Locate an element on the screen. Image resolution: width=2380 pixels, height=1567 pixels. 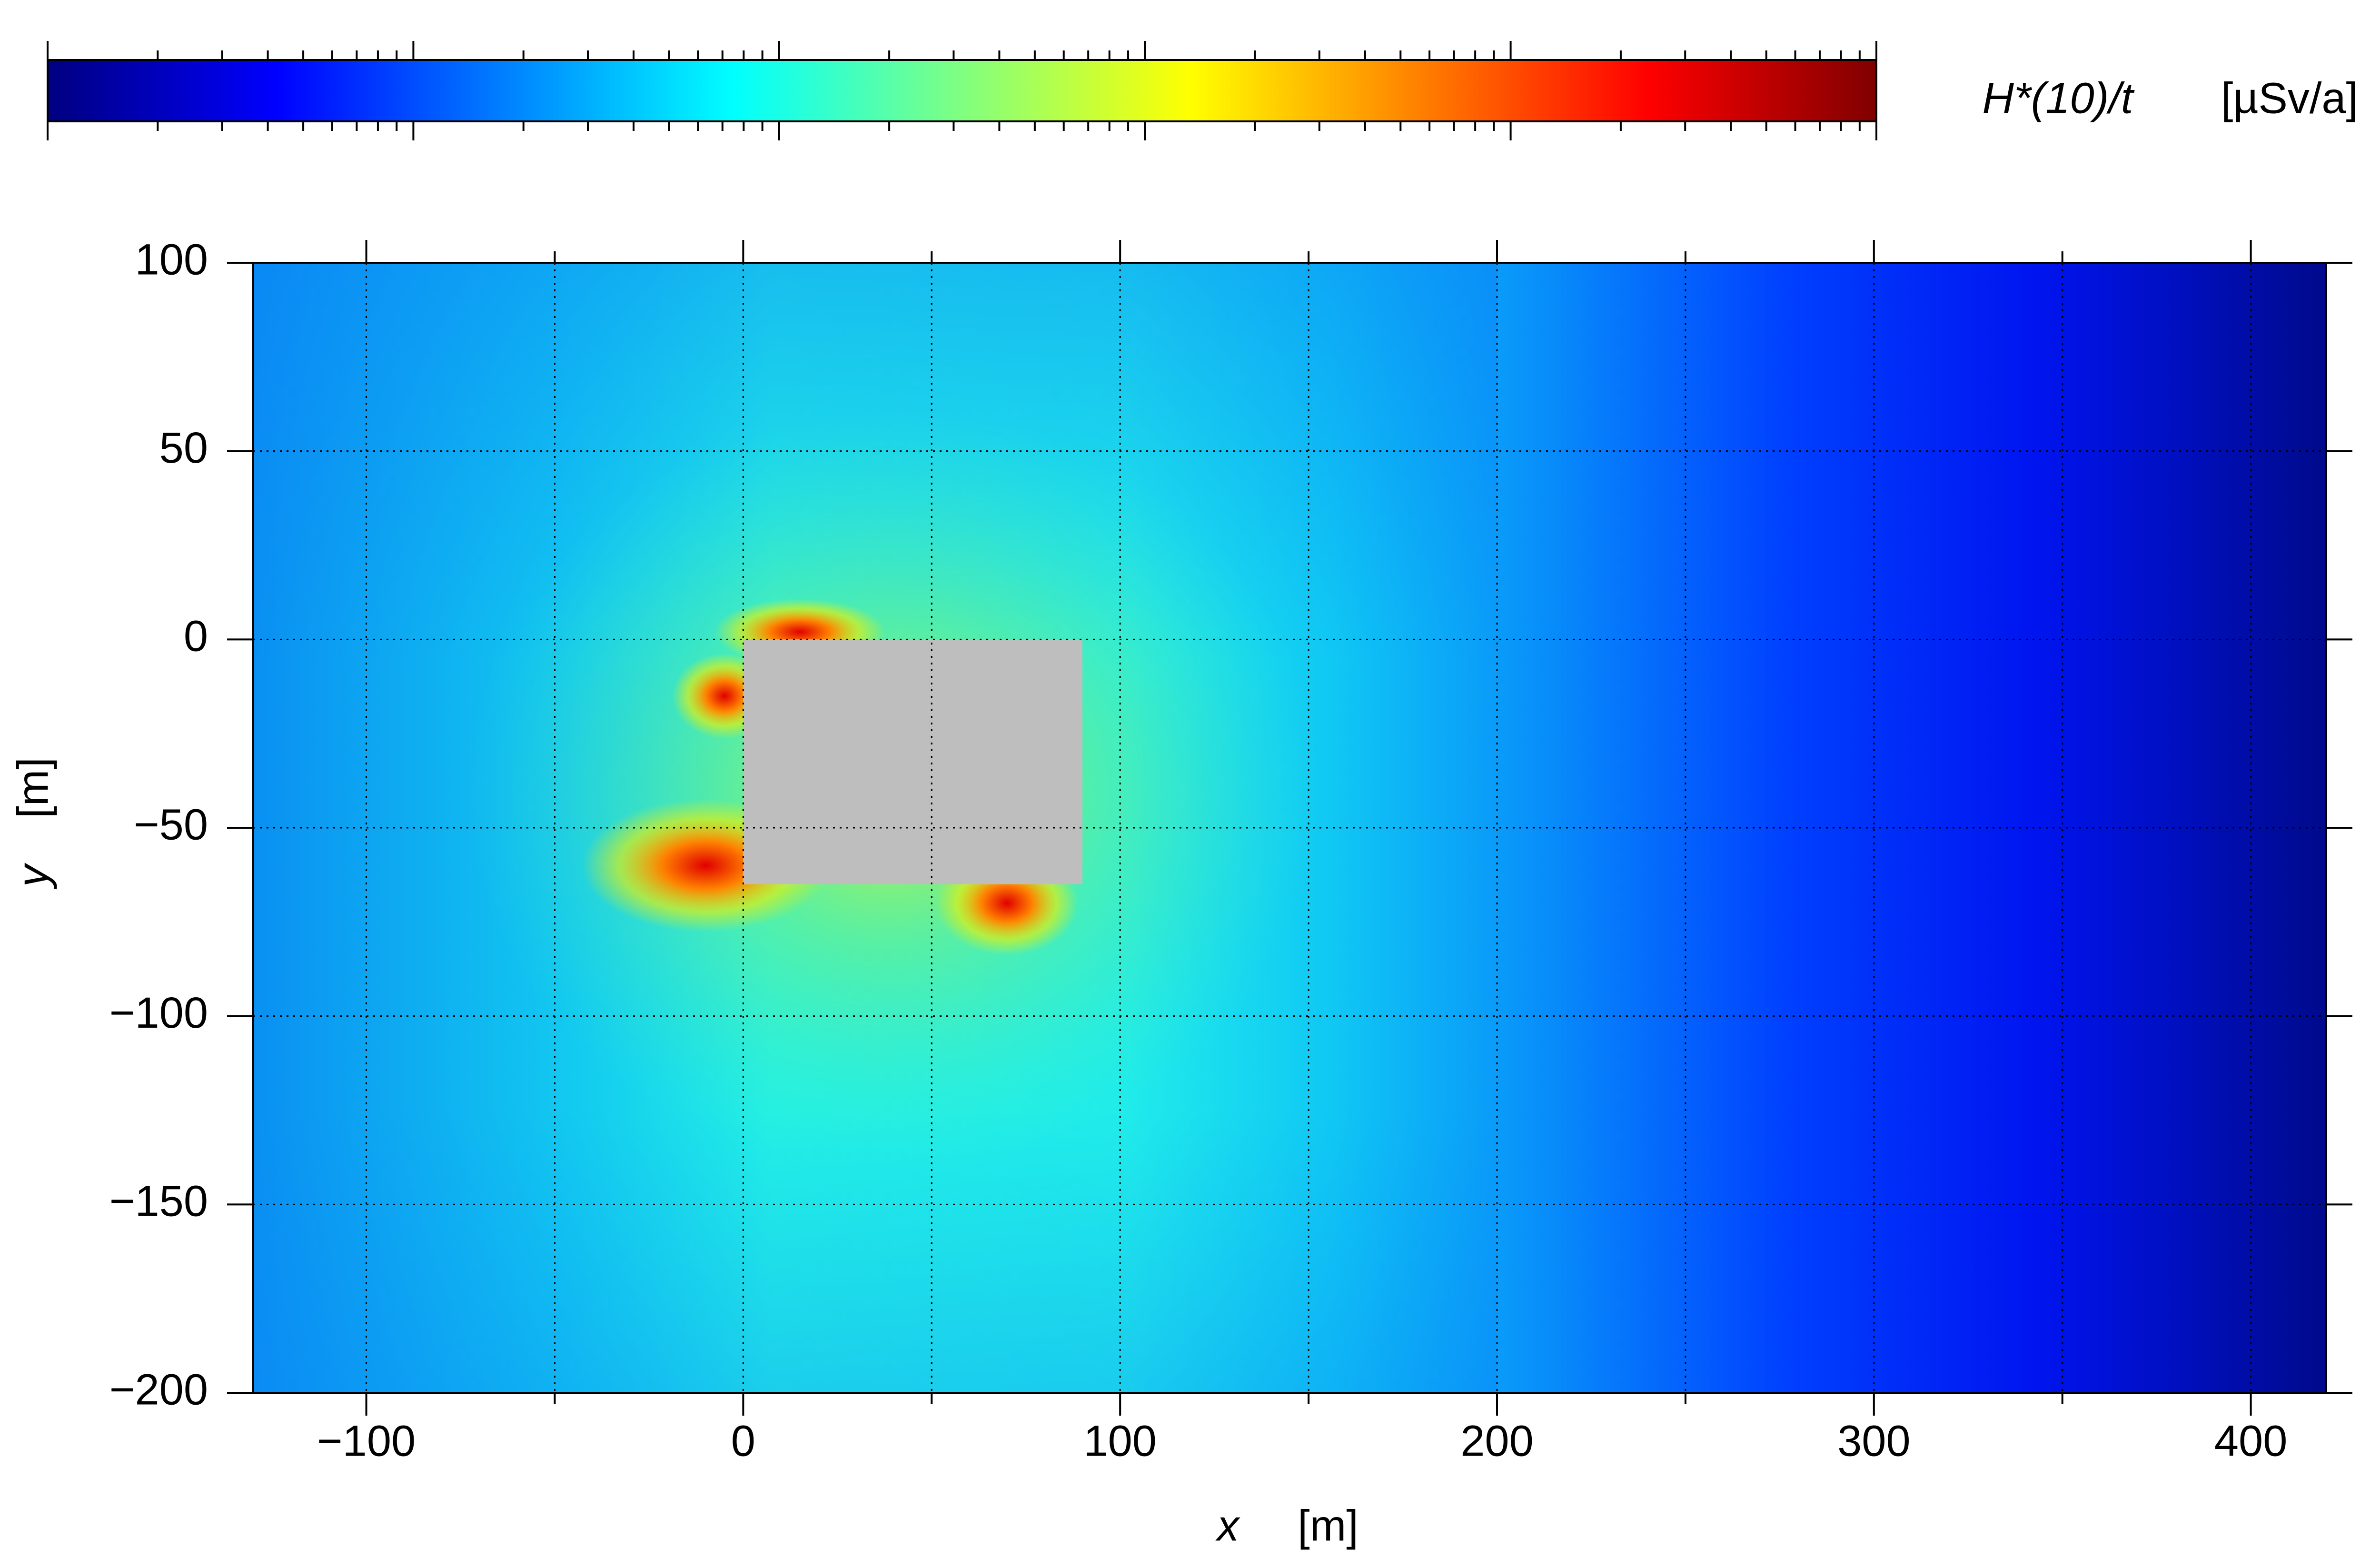
y-tick-label: 50 is located at coordinates (183, 448).